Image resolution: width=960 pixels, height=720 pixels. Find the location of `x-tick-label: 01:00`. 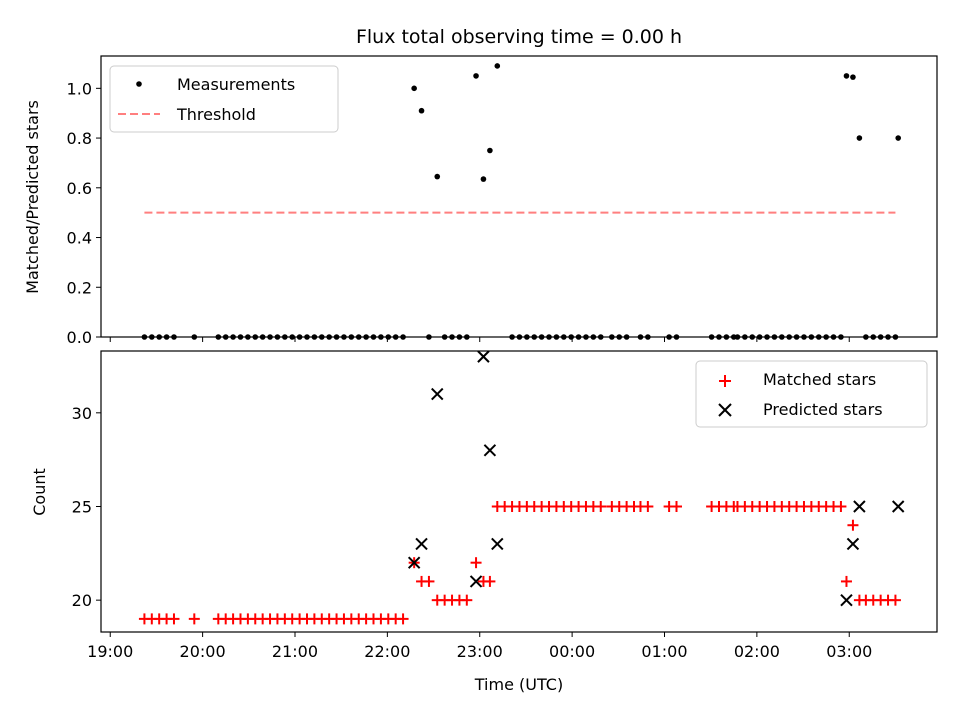

x-tick-label: 01:00 is located at coordinates (664, 651).